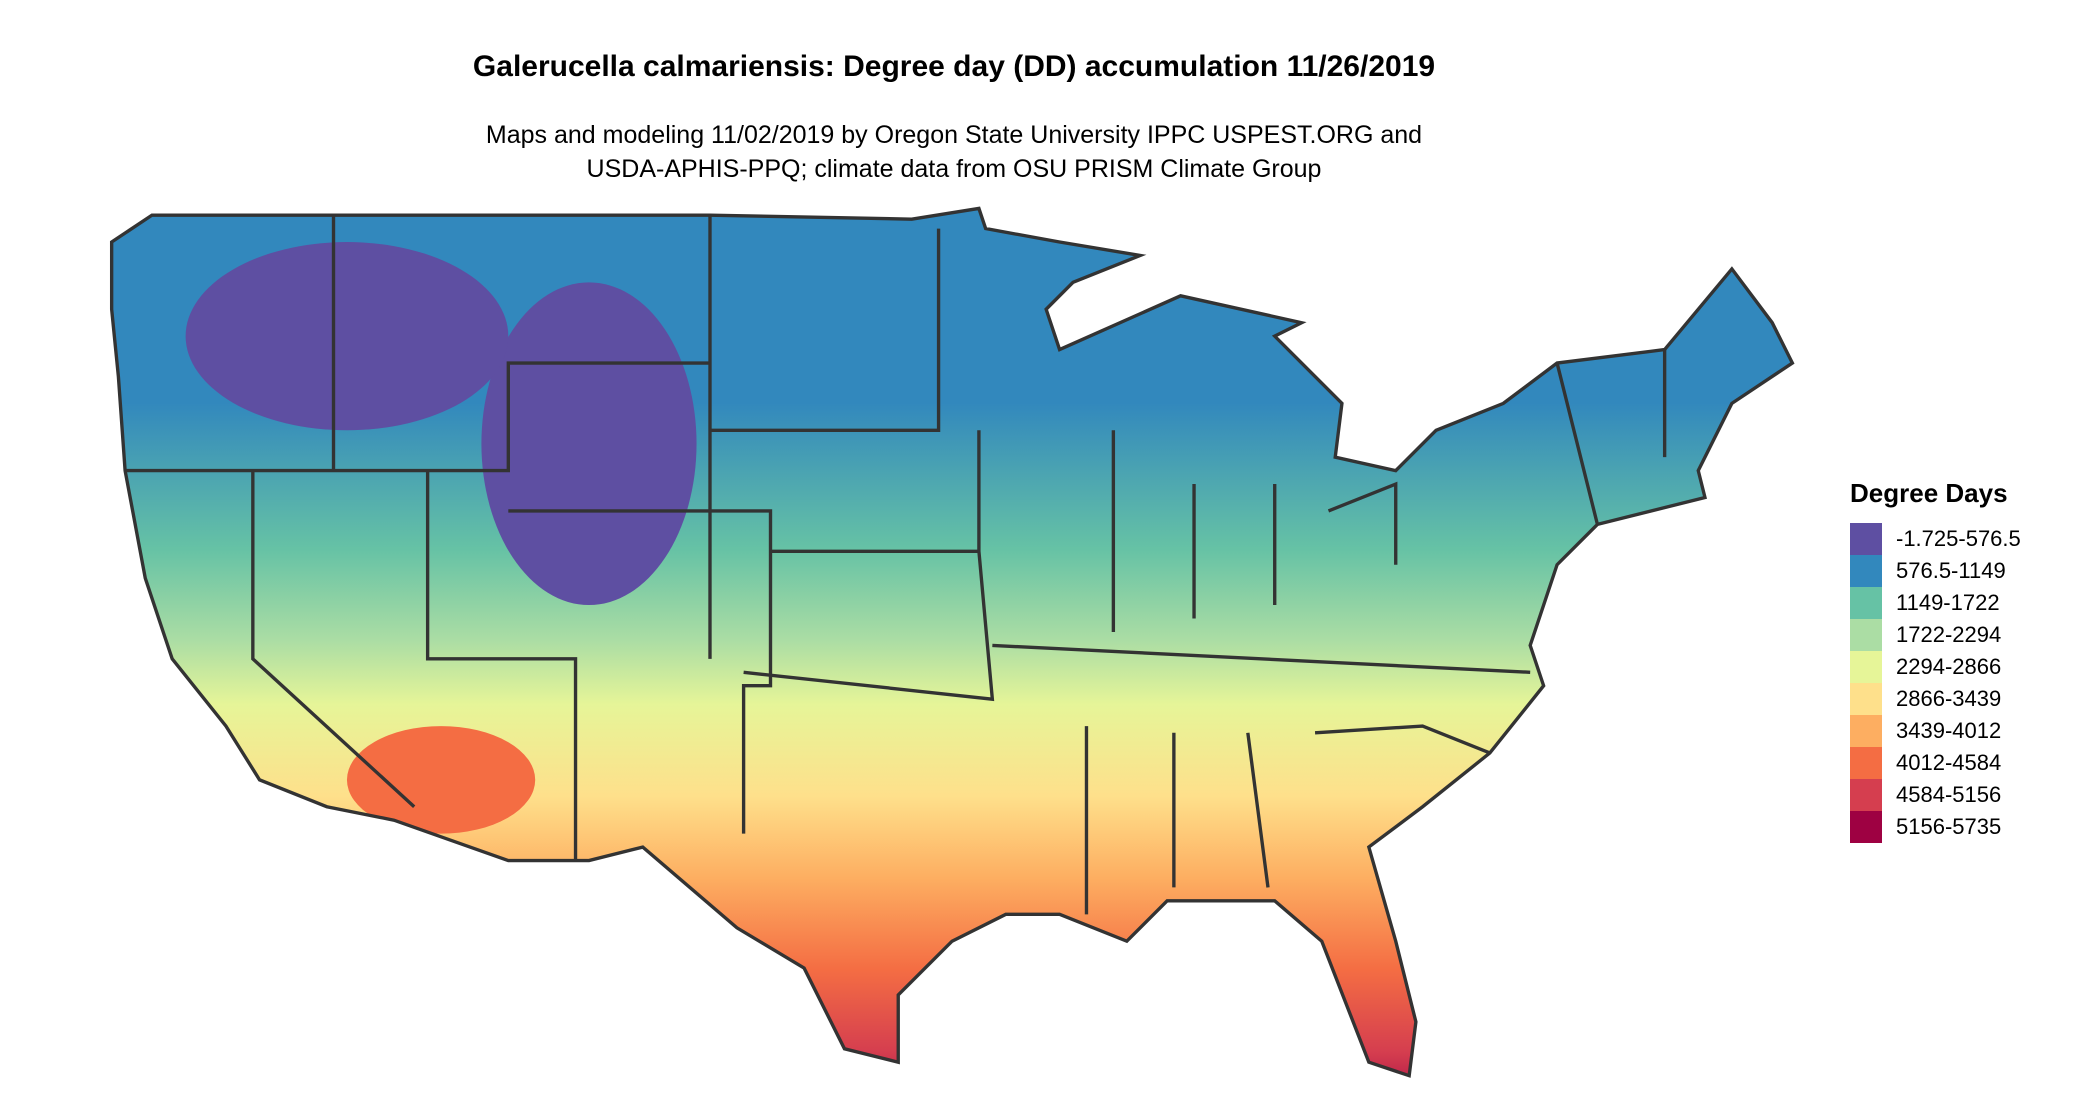  I want to click on desert-hot-zone, so click(441, 780).